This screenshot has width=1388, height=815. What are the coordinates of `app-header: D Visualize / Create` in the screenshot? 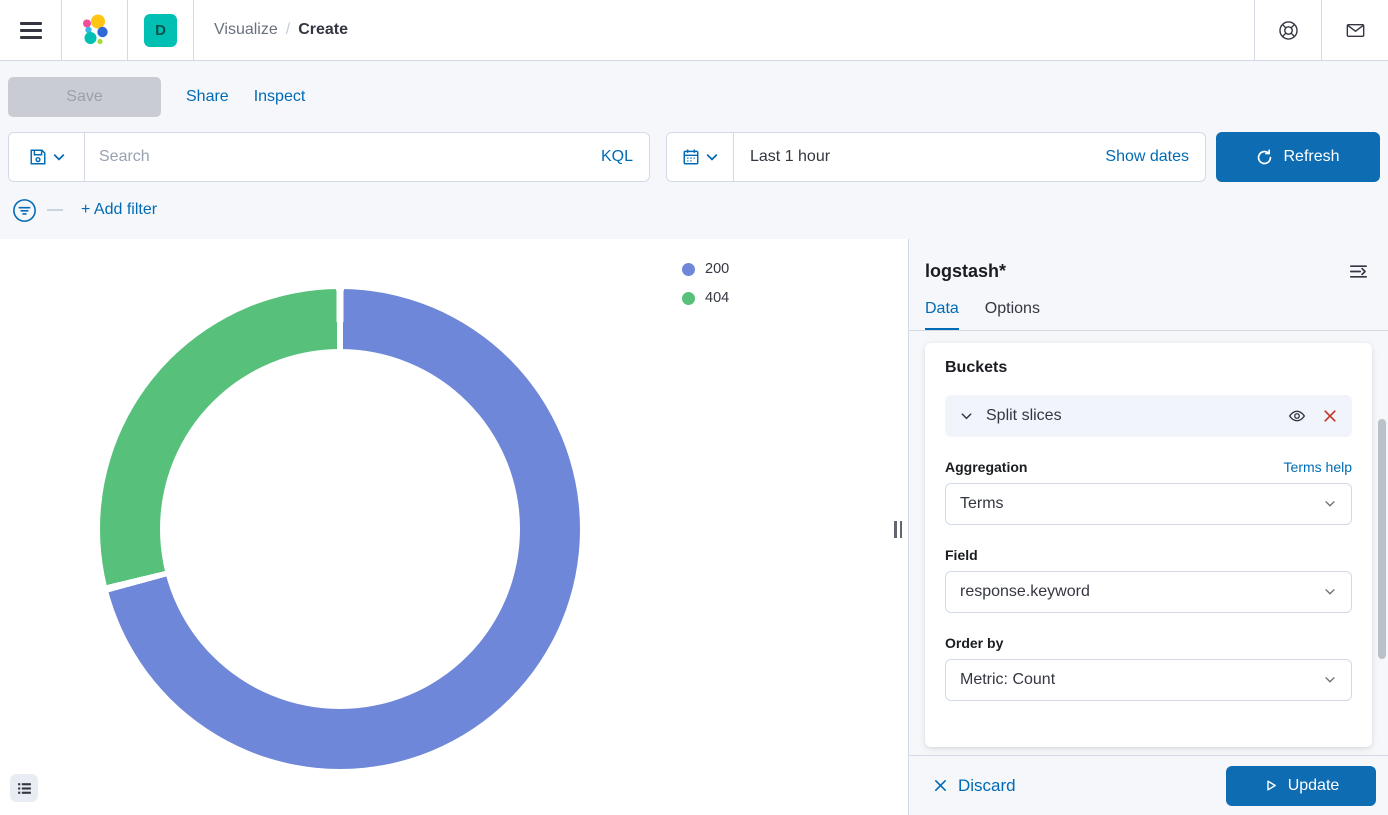 It's located at (694, 30).